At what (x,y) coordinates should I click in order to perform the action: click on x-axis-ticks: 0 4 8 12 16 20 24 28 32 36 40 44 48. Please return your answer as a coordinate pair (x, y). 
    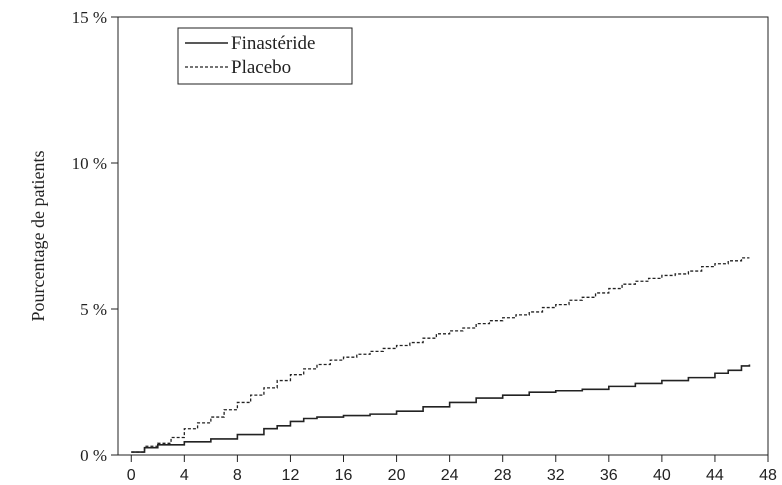
    Looking at the image, I should click on (452, 469).